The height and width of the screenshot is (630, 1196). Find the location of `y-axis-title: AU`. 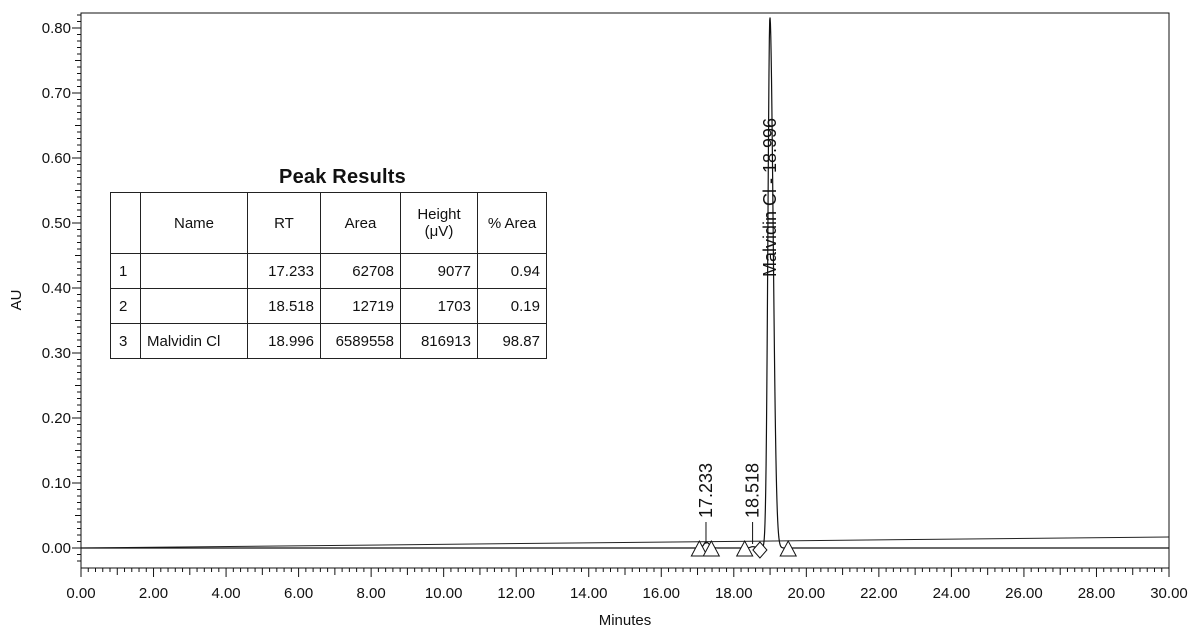

y-axis-title: AU is located at coordinates (16, 300).